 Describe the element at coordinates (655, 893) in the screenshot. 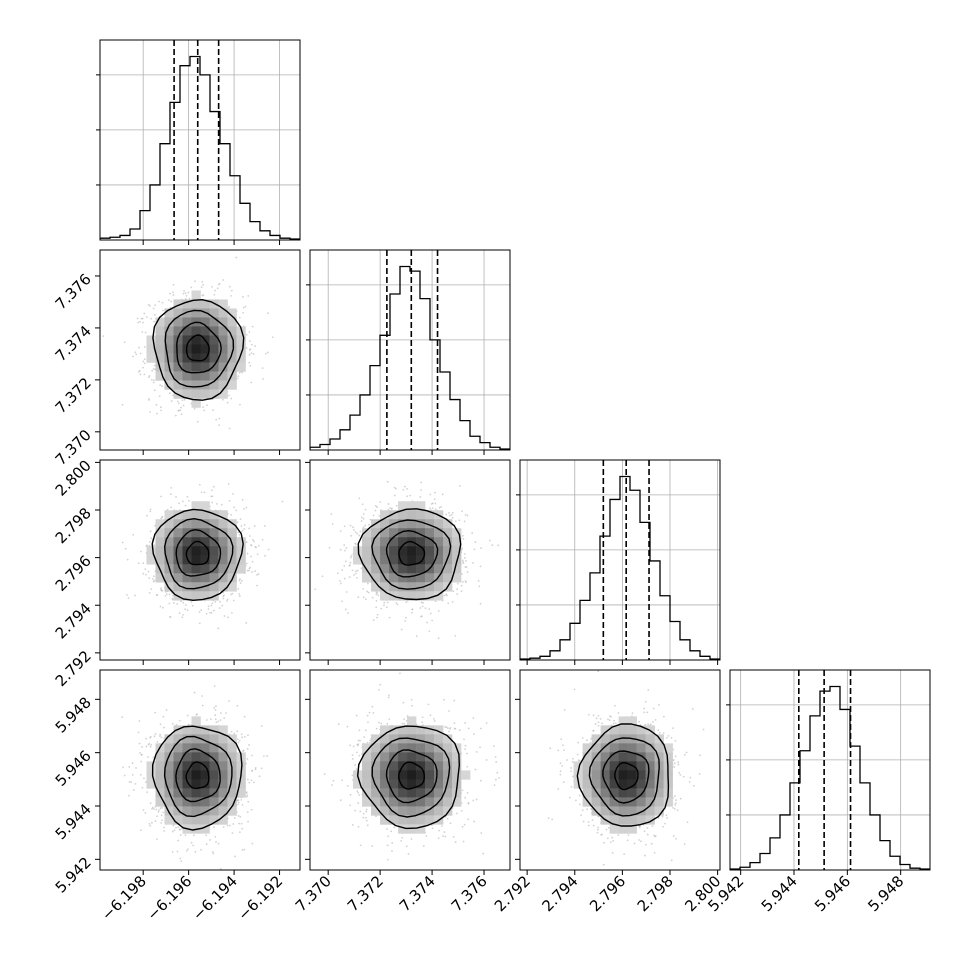

I see `x-tick-label: 2.798` at that location.